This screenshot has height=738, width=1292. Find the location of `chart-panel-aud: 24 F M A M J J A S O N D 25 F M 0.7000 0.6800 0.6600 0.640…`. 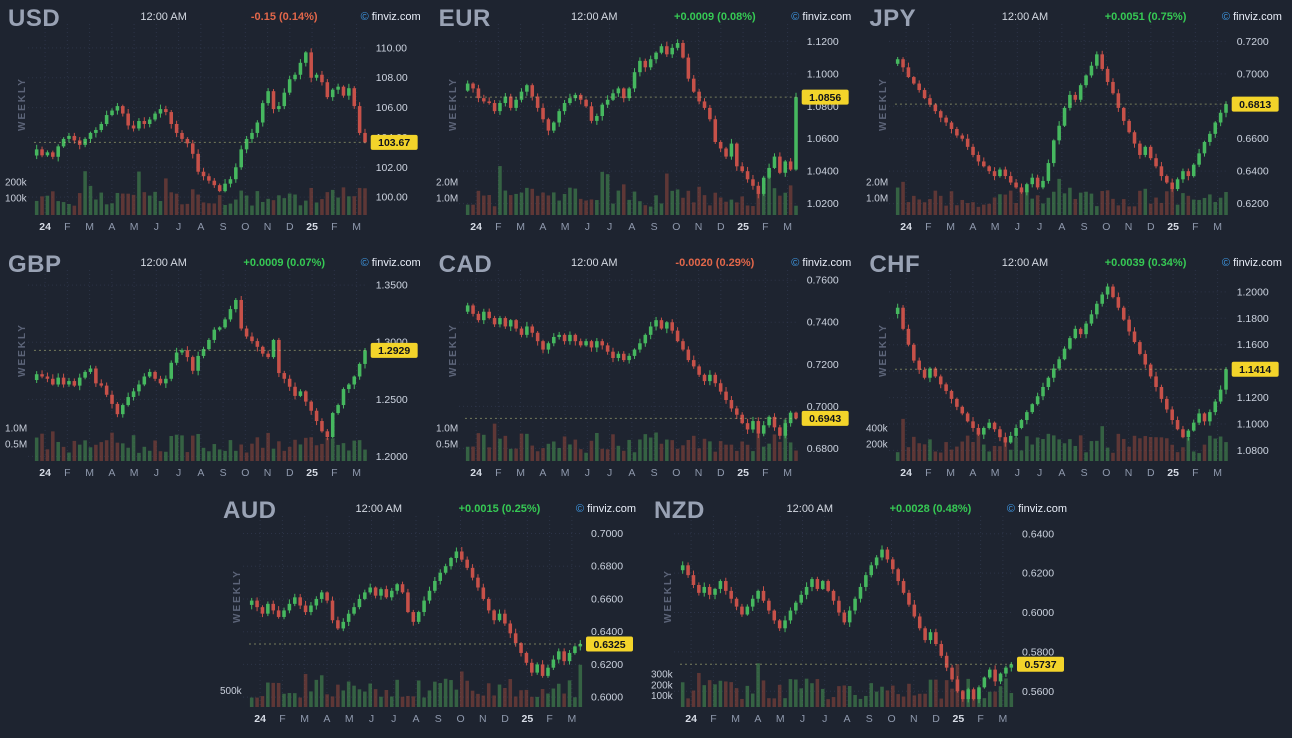

chart-panel-aud: 24 F M A M J J A S O N D 25 F M 0.7000 0.6800 0.6600 0.640… is located at coordinates (430, 615).